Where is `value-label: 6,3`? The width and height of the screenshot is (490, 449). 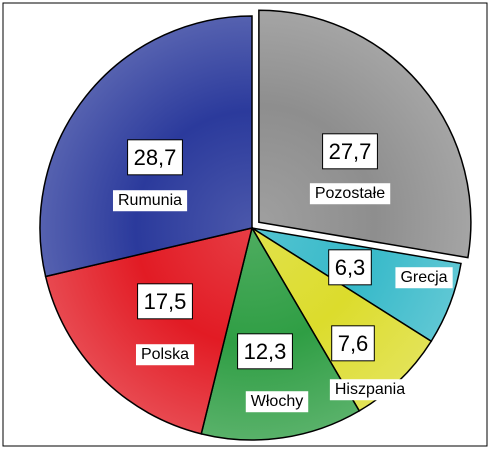
value-label: 6,3 is located at coordinates (350, 267).